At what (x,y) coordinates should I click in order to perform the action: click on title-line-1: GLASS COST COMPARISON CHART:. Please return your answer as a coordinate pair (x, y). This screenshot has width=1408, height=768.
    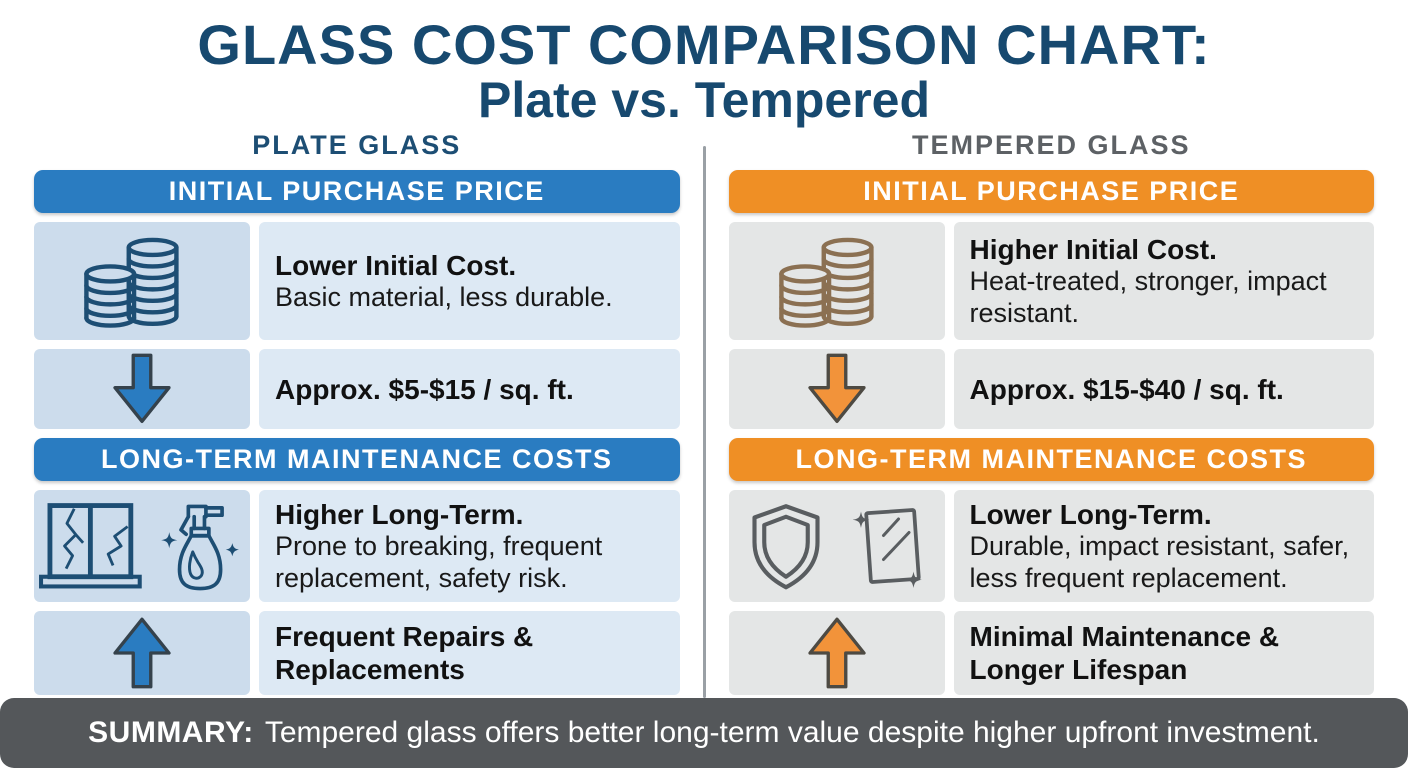
    Looking at the image, I should click on (704, 44).